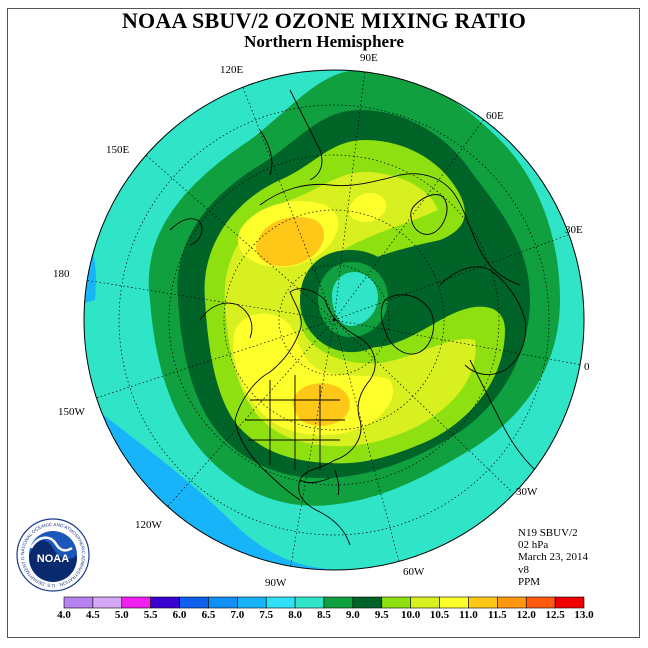 Image resolution: width=648 pixels, height=648 pixels. I want to click on map-subtitle: Northern Hemisphere, so click(324, 41).